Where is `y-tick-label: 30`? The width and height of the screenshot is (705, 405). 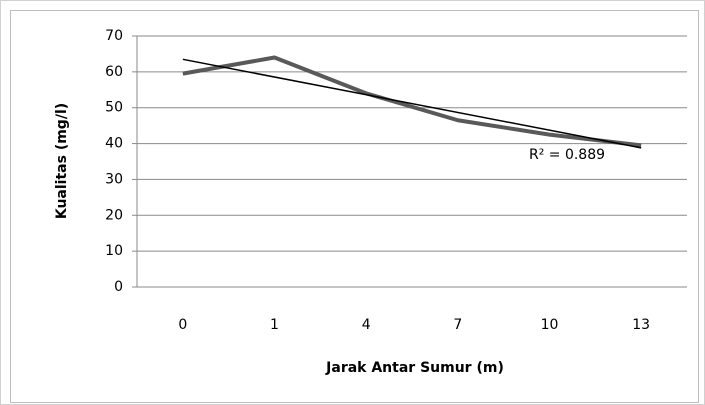 y-tick-label: 30 is located at coordinates (114, 179).